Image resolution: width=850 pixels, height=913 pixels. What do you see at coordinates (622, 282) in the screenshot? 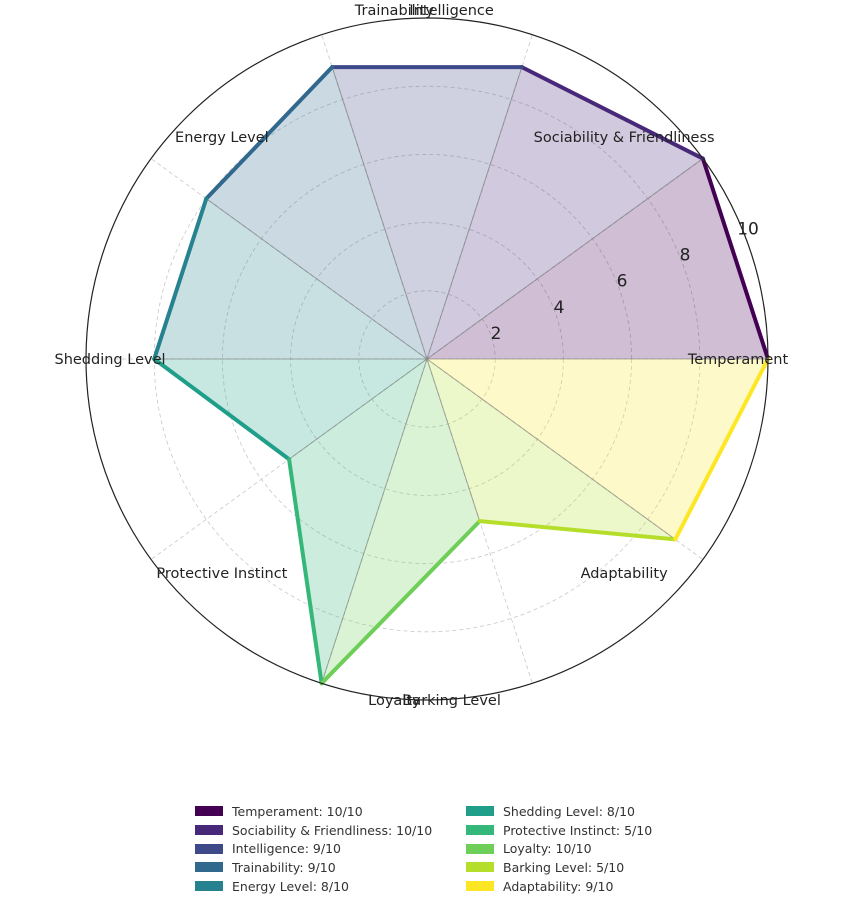
I see `radial-tick-label: 6` at bounding box center [622, 282].